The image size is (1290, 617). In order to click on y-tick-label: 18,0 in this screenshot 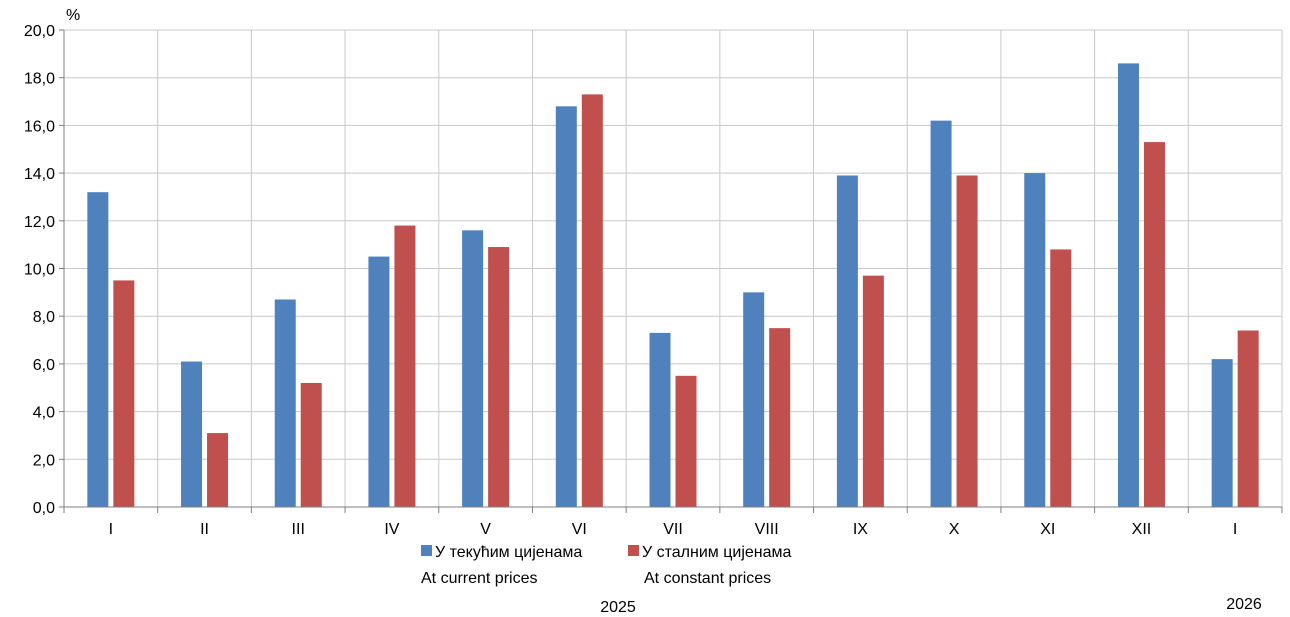, I will do `click(39, 79)`.